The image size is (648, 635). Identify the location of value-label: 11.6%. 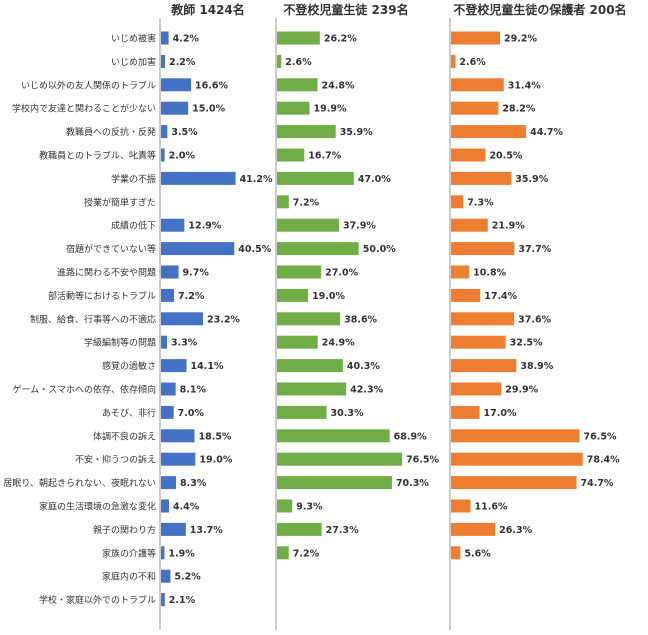
(490, 507).